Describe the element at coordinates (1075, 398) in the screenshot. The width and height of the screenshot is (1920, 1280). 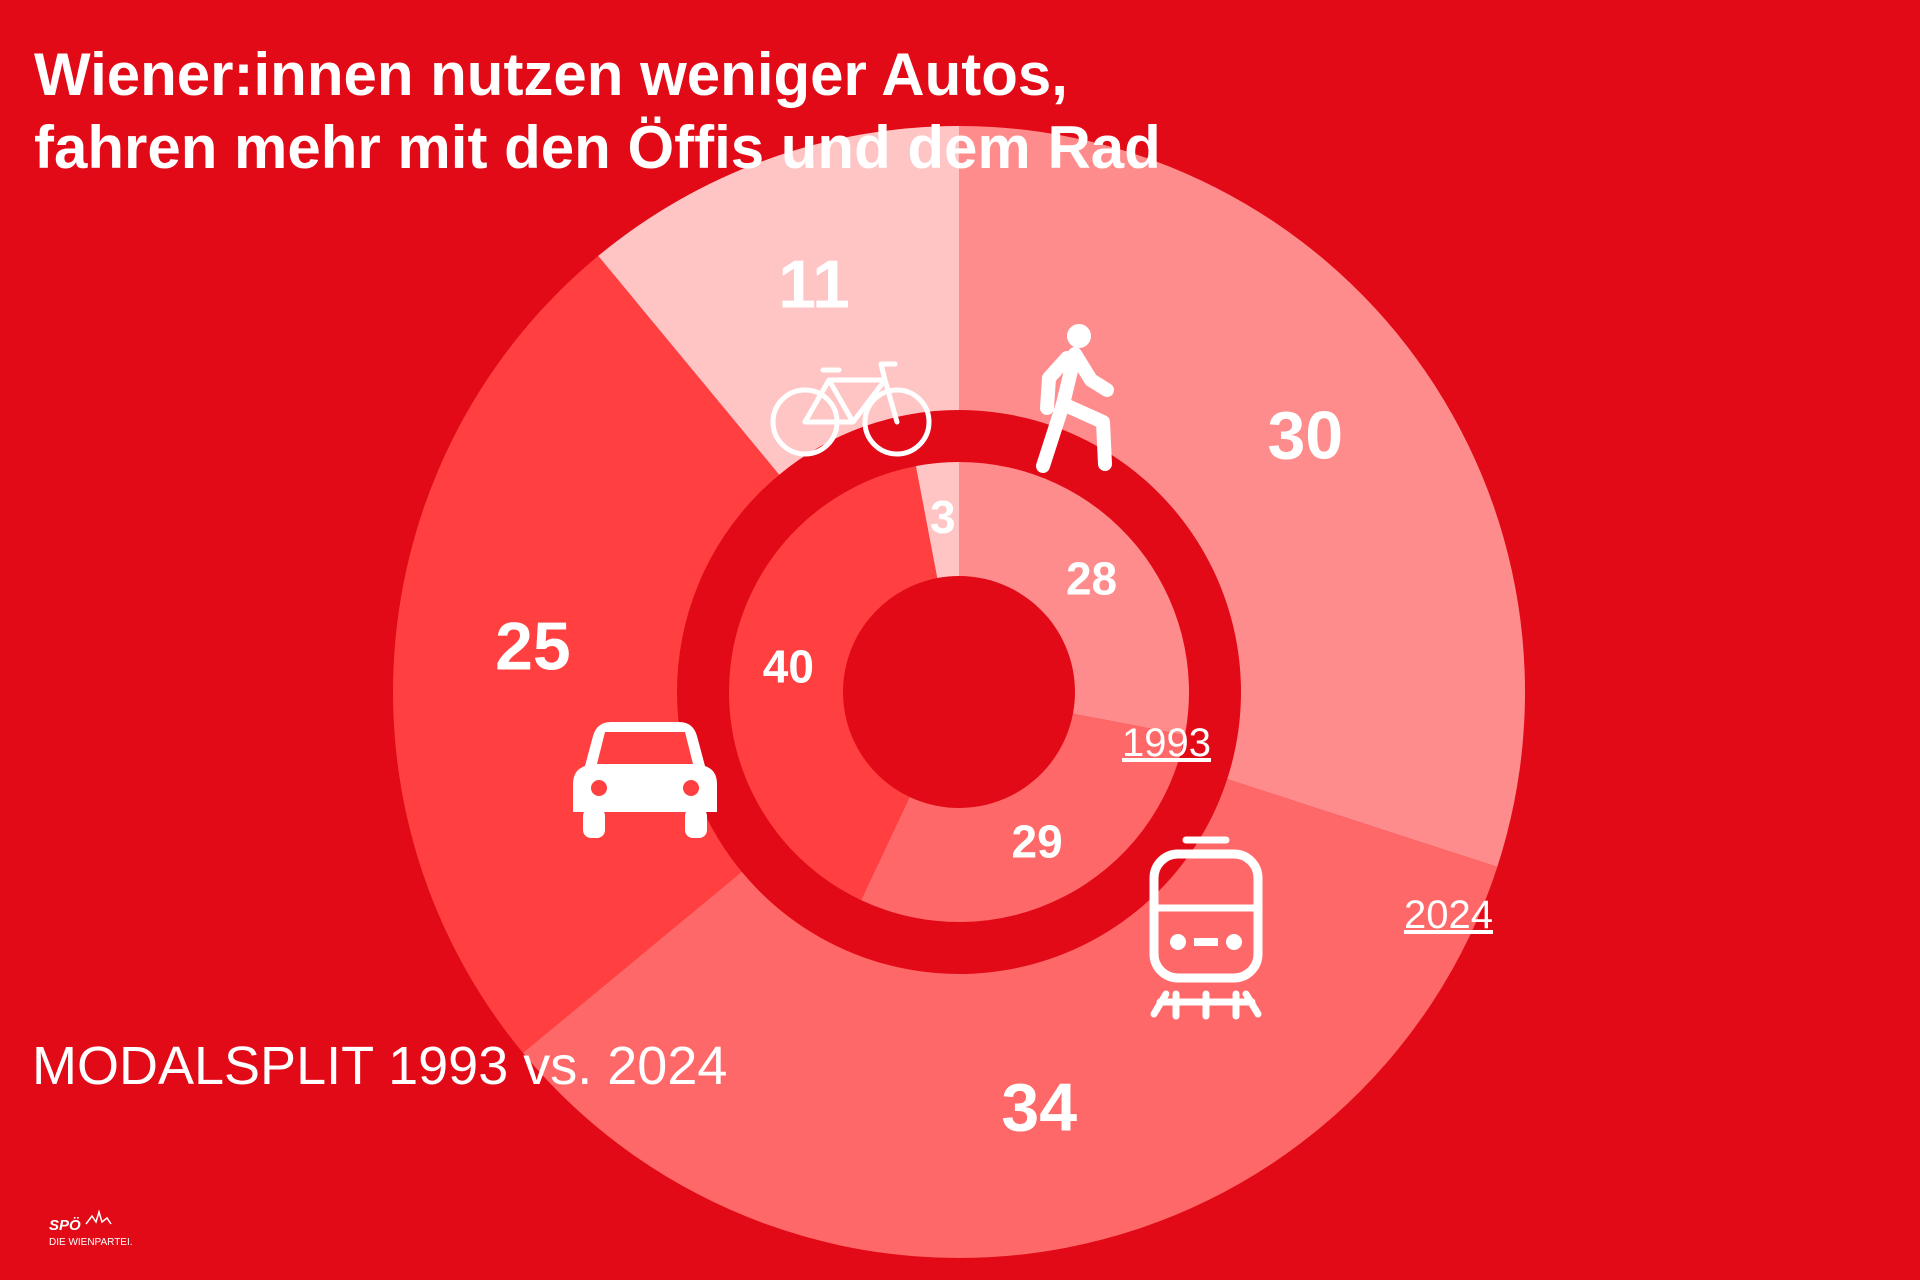
I see `walk-icon` at that location.